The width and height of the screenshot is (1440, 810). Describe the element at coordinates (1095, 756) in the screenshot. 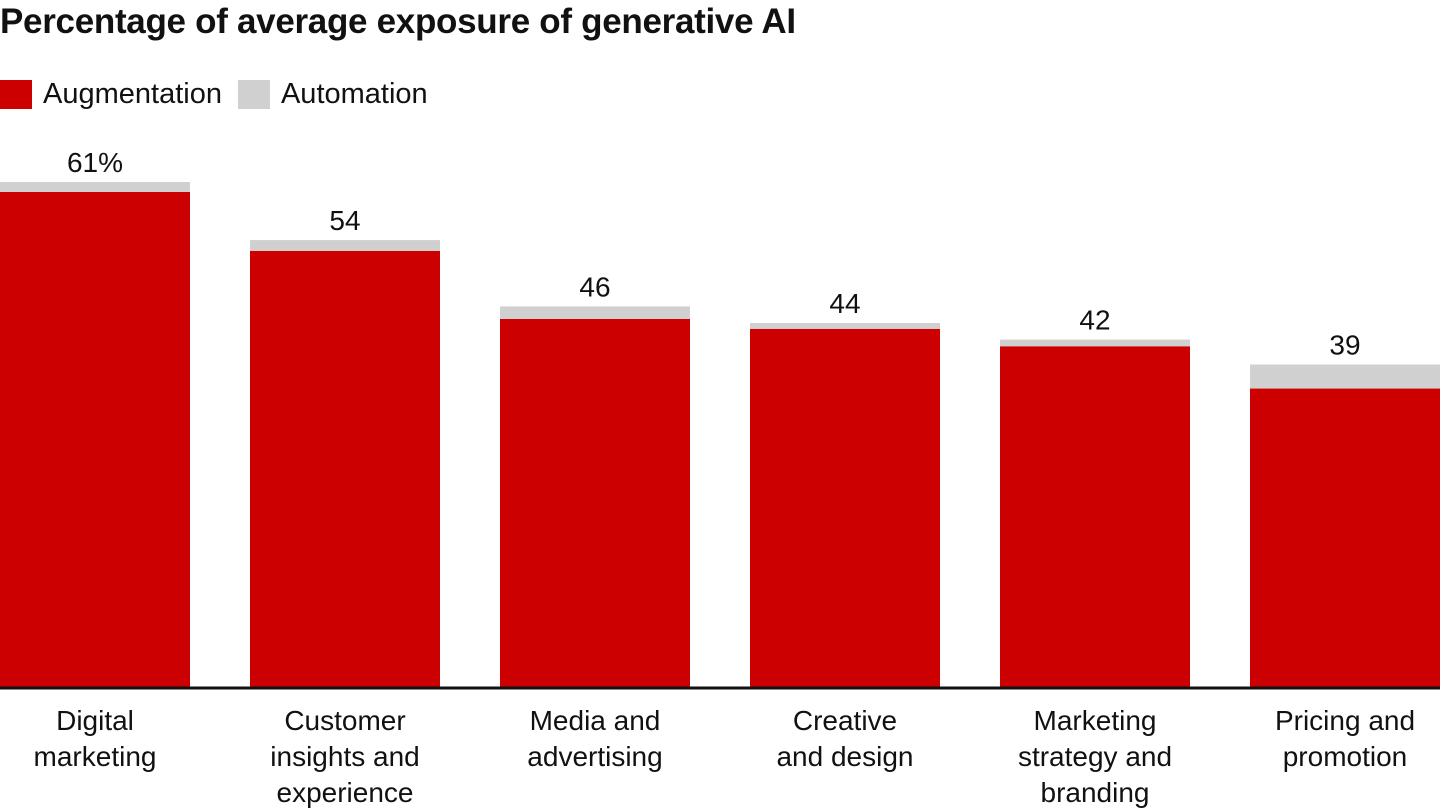

I see `category-label-4-line-1: strategy and` at that location.